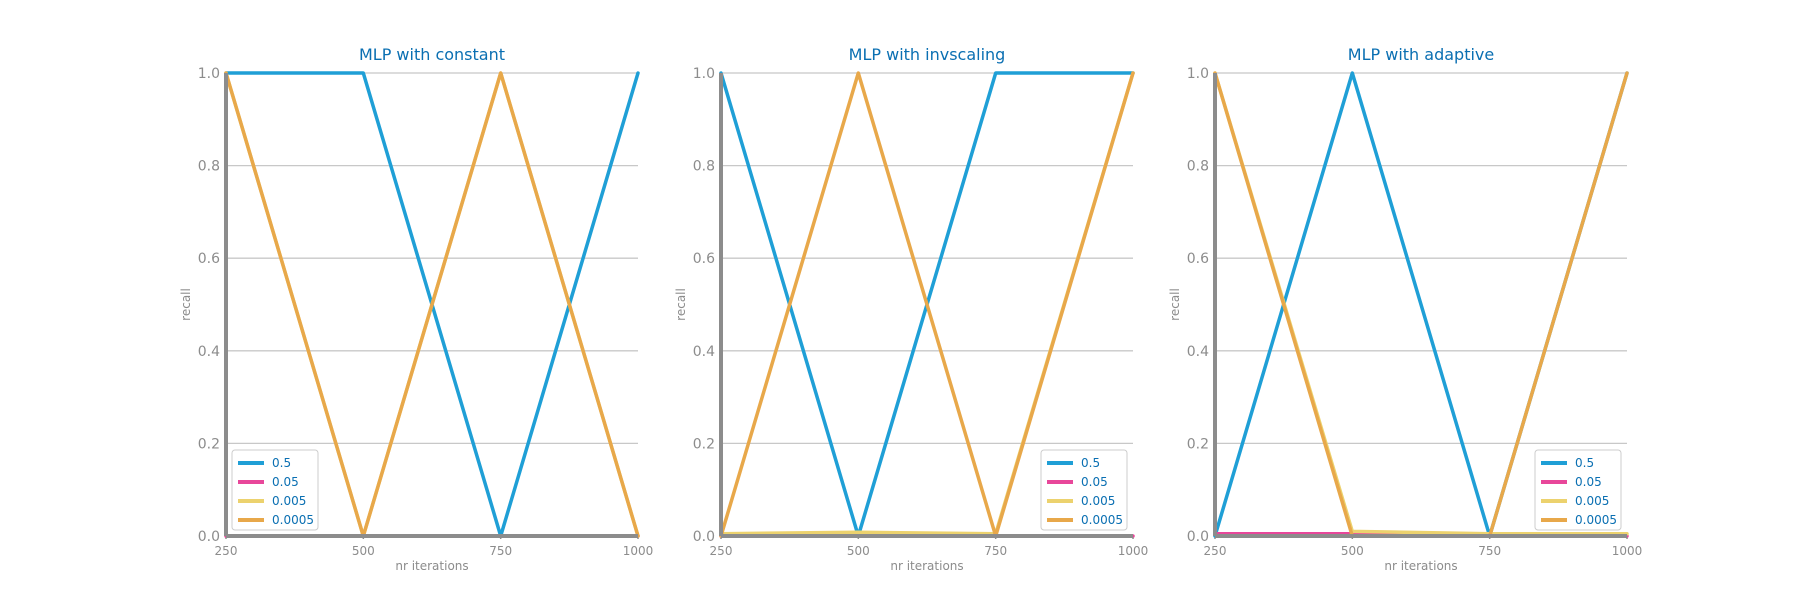  Describe the element at coordinates (432, 54) in the screenshot. I see `chart-title: MLP with constant` at that location.